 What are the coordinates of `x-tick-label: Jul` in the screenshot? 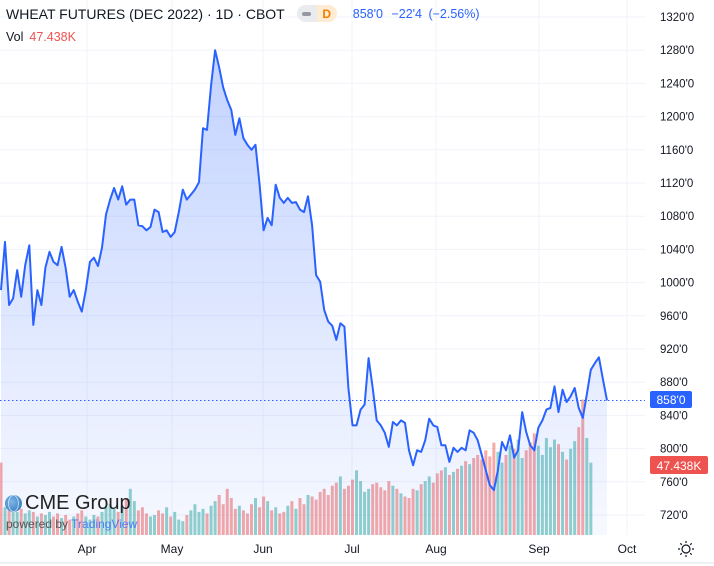 It's located at (351, 549).